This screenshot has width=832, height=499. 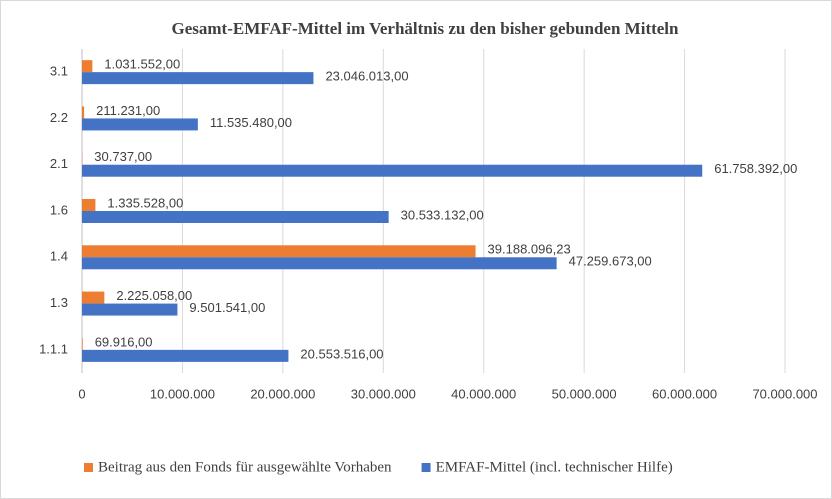 What do you see at coordinates (128, 110) in the screenshot?
I see `data-label: 211.231,00` at bounding box center [128, 110].